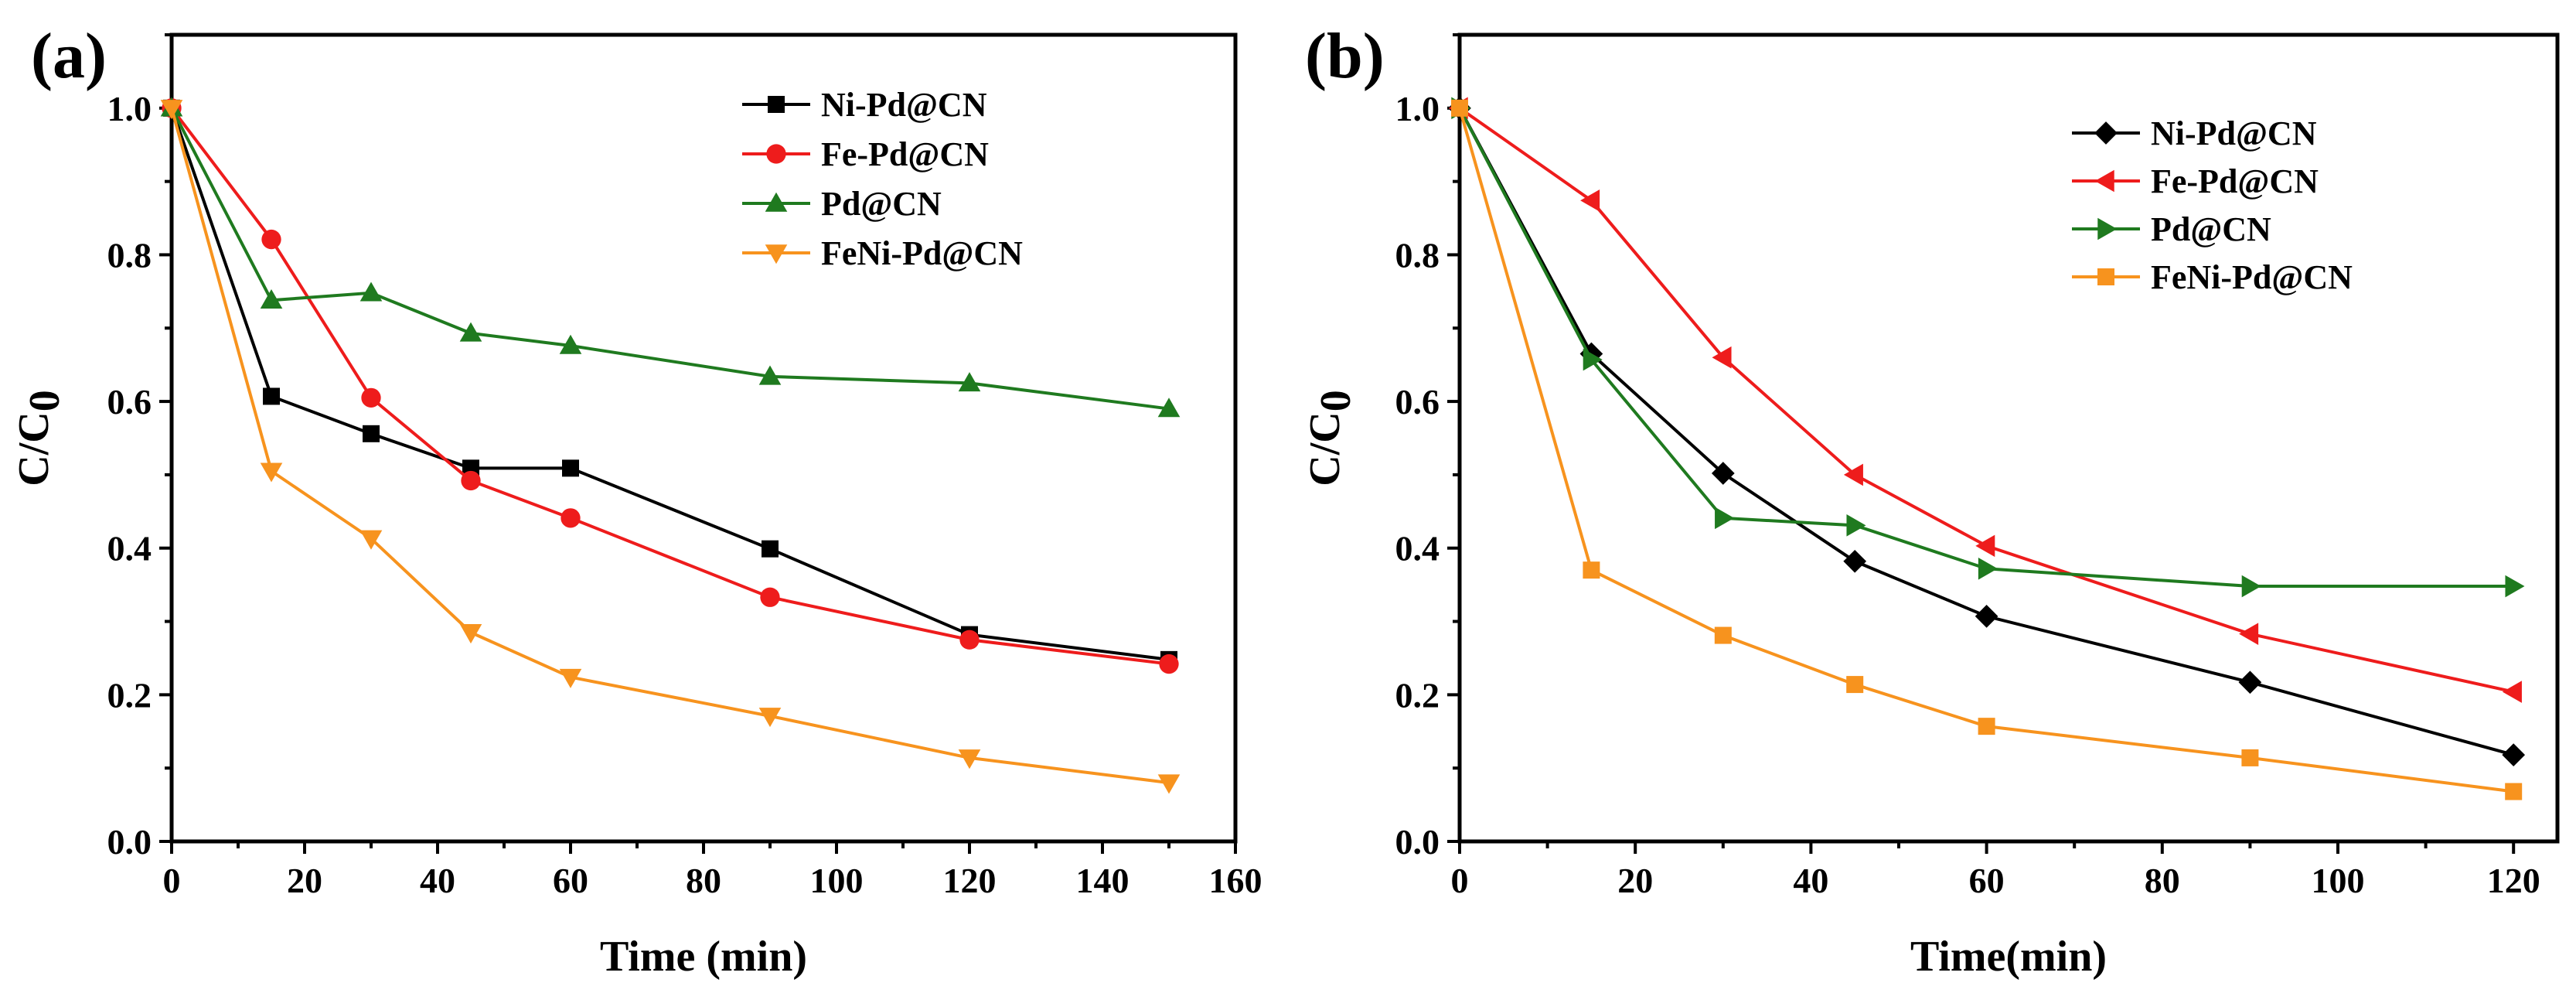  I want to click on x-tick-label: 160, so click(1235, 880).